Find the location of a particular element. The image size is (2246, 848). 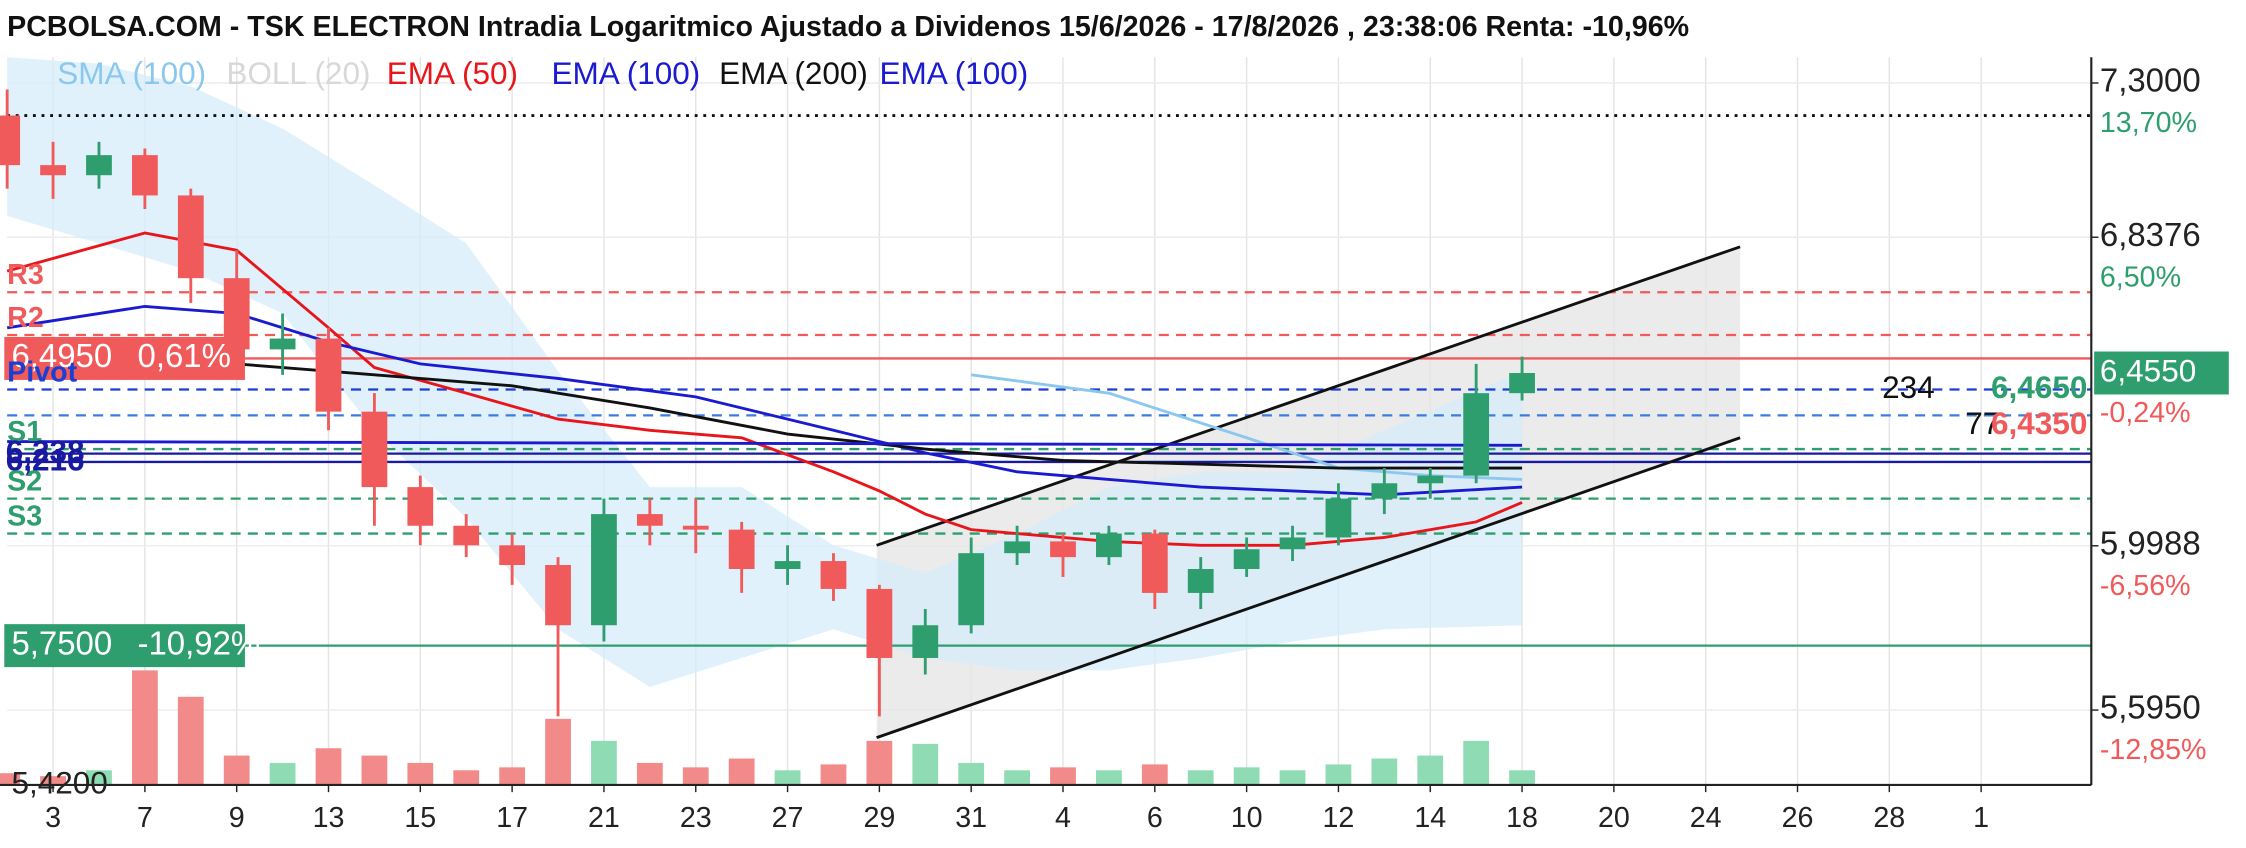

bottom-price-label: 5,4200 is located at coordinates (59, 782).